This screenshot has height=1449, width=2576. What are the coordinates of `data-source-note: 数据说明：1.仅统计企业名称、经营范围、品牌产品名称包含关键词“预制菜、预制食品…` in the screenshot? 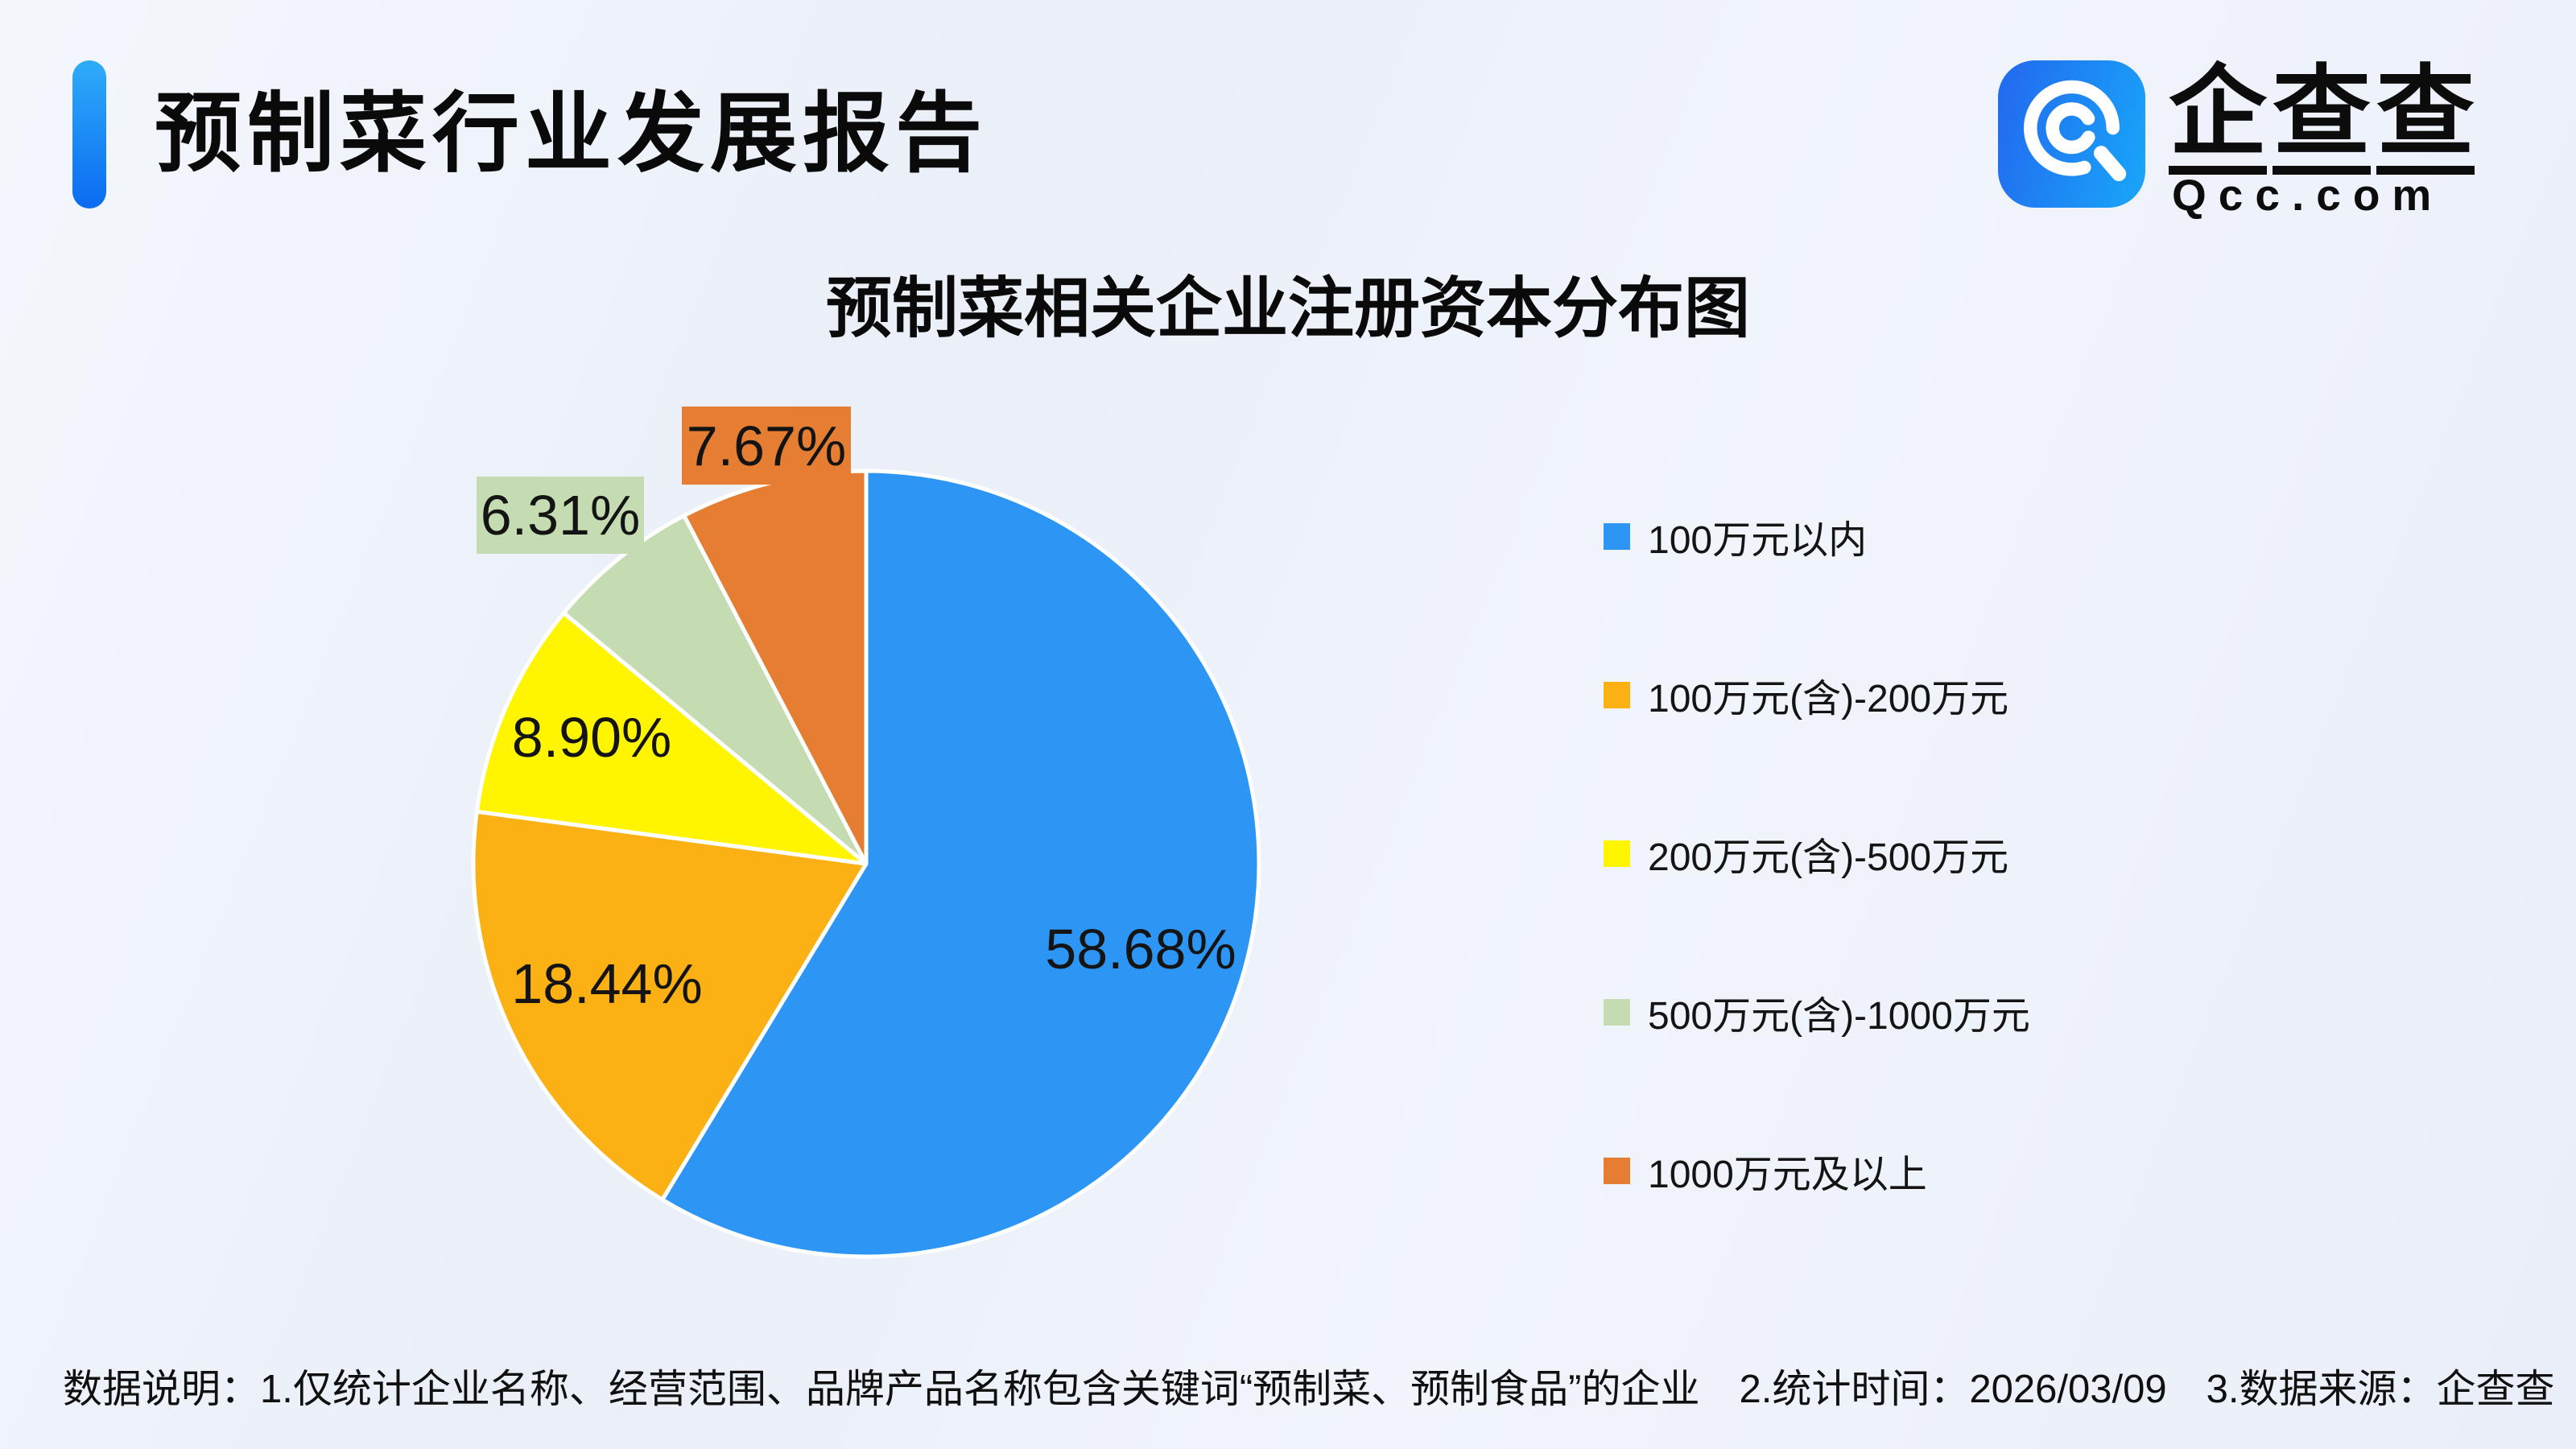 It's located at (1309, 1389).